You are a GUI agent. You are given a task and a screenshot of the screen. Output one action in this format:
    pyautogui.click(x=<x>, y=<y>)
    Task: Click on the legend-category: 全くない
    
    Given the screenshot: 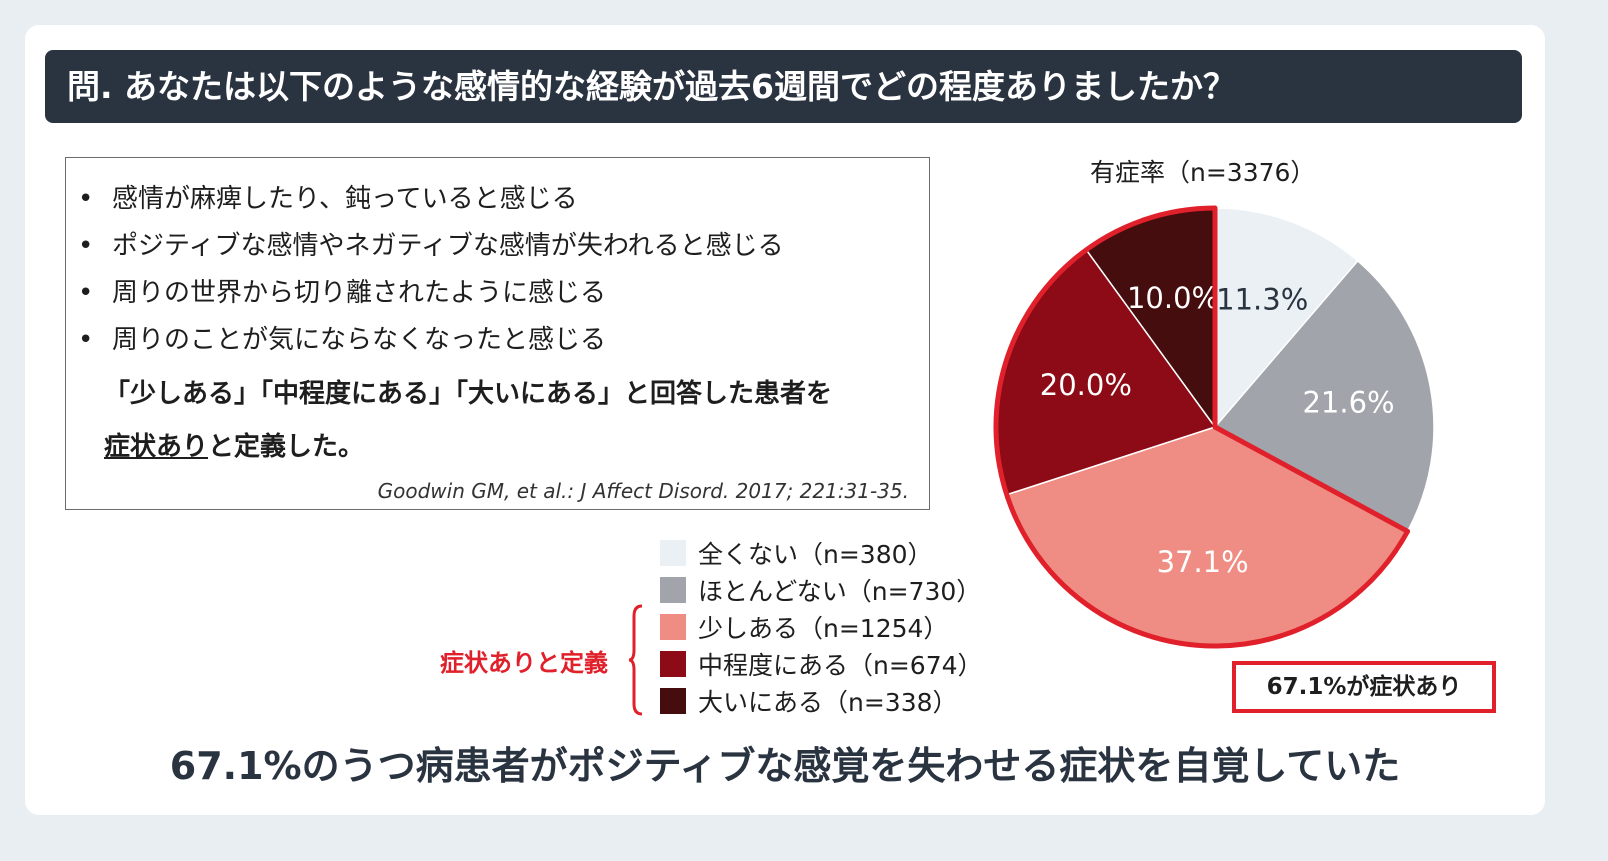 What is the action you would take?
    pyautogui.click(x=748, y=554)
    